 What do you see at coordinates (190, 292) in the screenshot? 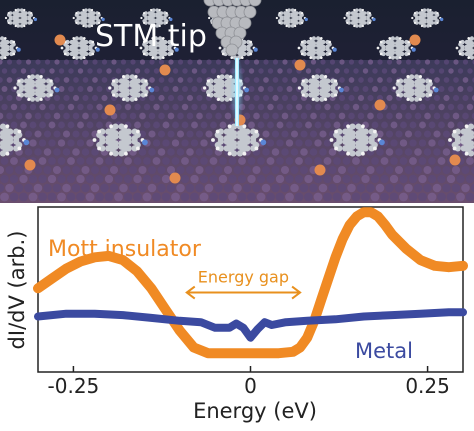
I see `energy-gap-arrowhead-left` at bounding box center [190, 292].